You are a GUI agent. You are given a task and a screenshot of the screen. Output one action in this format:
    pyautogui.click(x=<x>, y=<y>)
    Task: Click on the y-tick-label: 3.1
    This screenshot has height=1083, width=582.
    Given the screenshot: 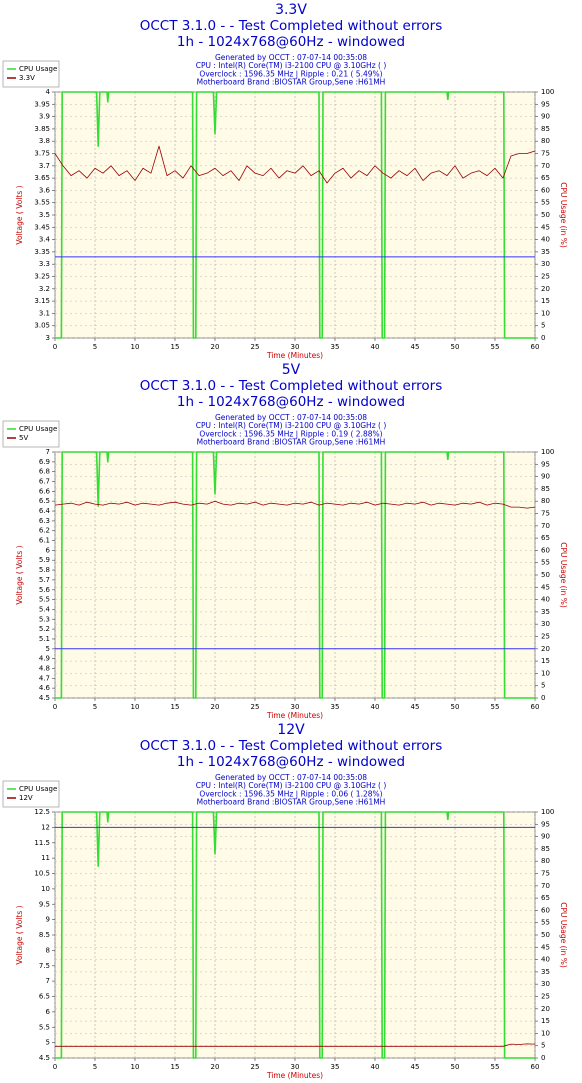 What is the action you would take?
    pyautogui.click(x=44, y=313)
    